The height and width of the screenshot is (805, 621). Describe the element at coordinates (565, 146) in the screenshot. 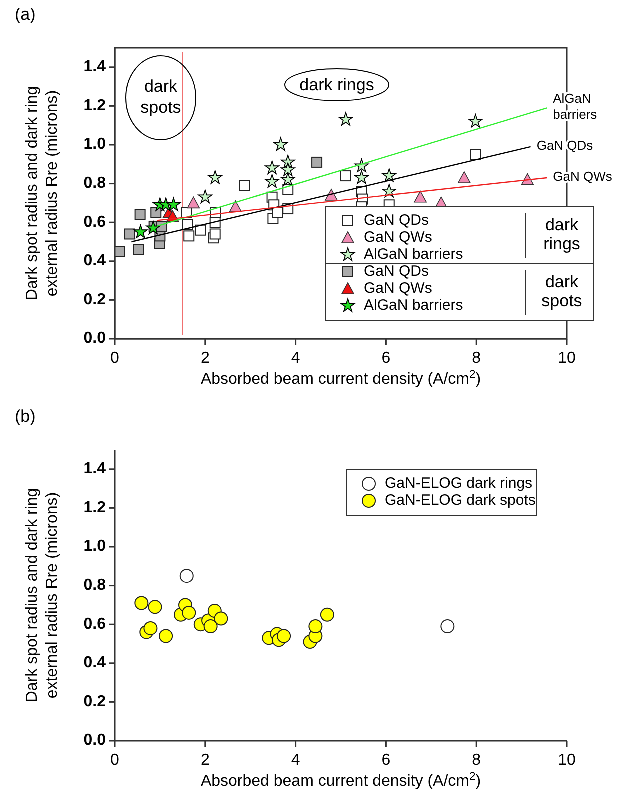

I see `series-label: GaN QDs` at that location.